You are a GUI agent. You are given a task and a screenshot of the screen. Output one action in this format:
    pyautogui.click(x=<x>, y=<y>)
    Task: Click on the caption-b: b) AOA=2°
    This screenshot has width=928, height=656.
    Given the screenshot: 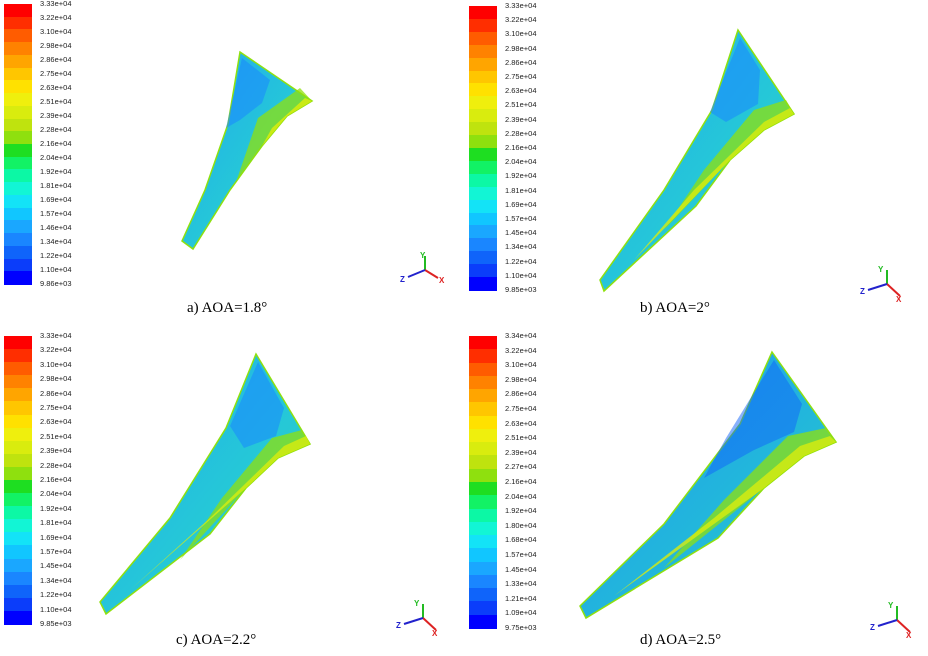 What is the action you would take?
    pyautogui.click(x=675, y=308)
    